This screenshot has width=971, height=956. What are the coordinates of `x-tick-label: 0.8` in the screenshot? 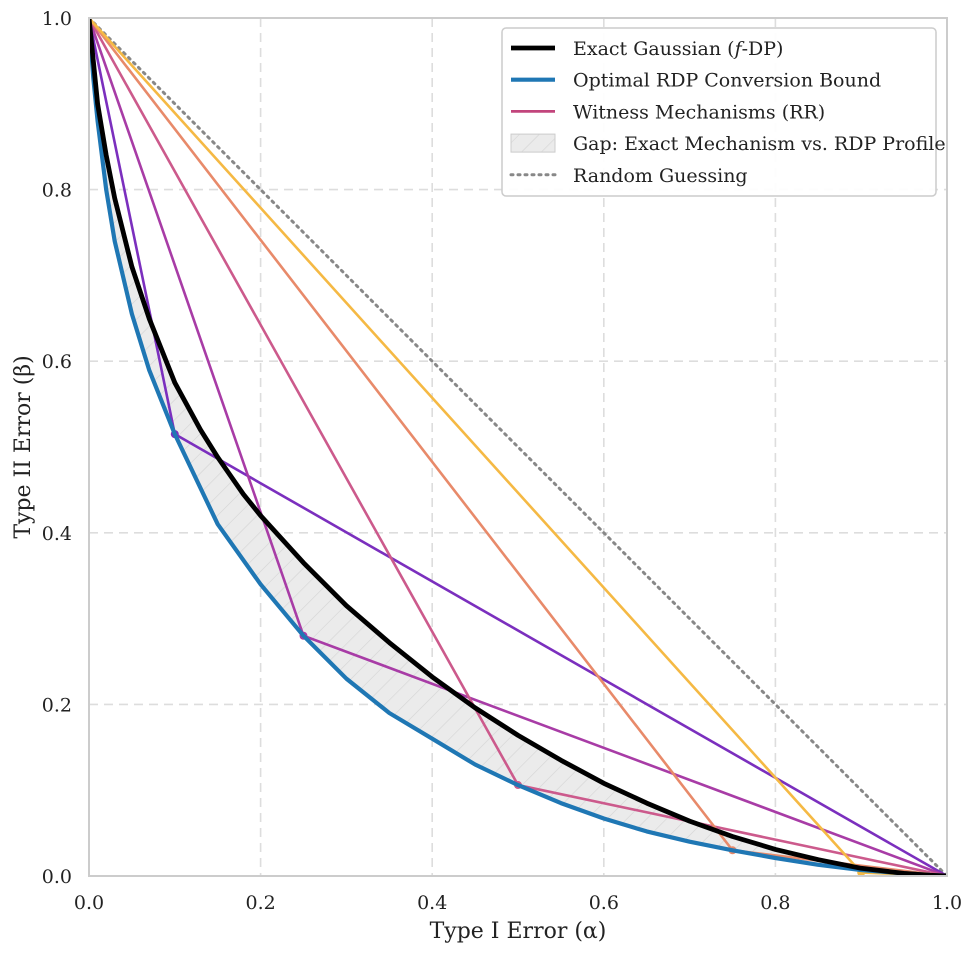 It's located at (775, 903).